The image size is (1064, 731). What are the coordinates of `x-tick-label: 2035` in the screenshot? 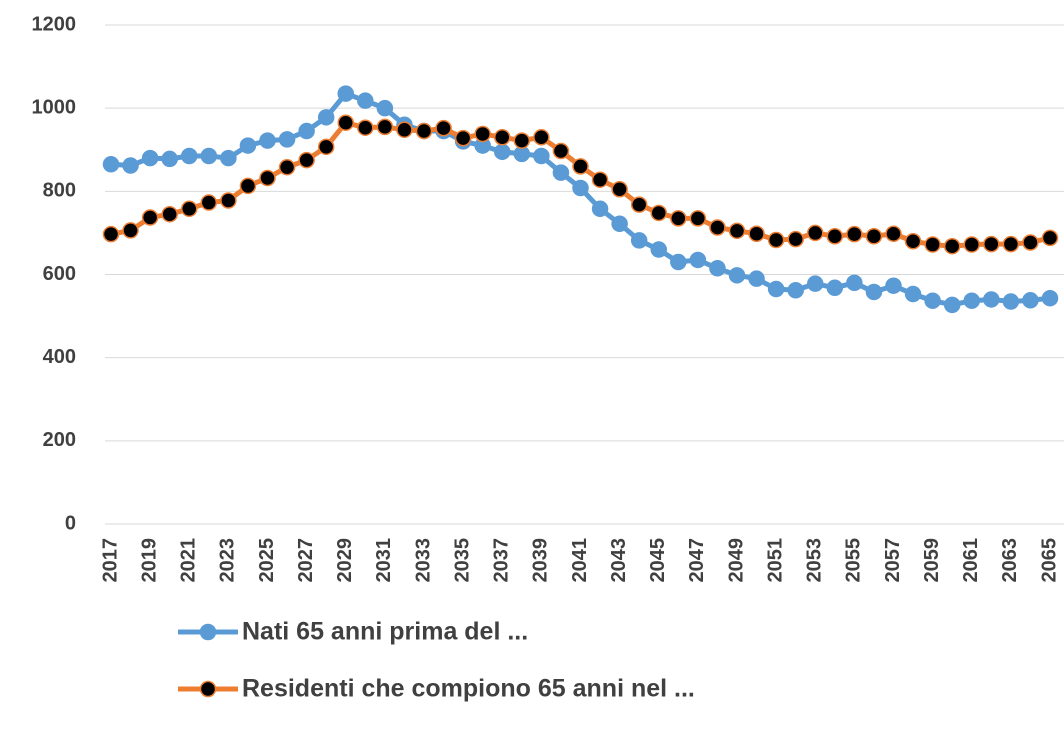 It's located at (462, 560).